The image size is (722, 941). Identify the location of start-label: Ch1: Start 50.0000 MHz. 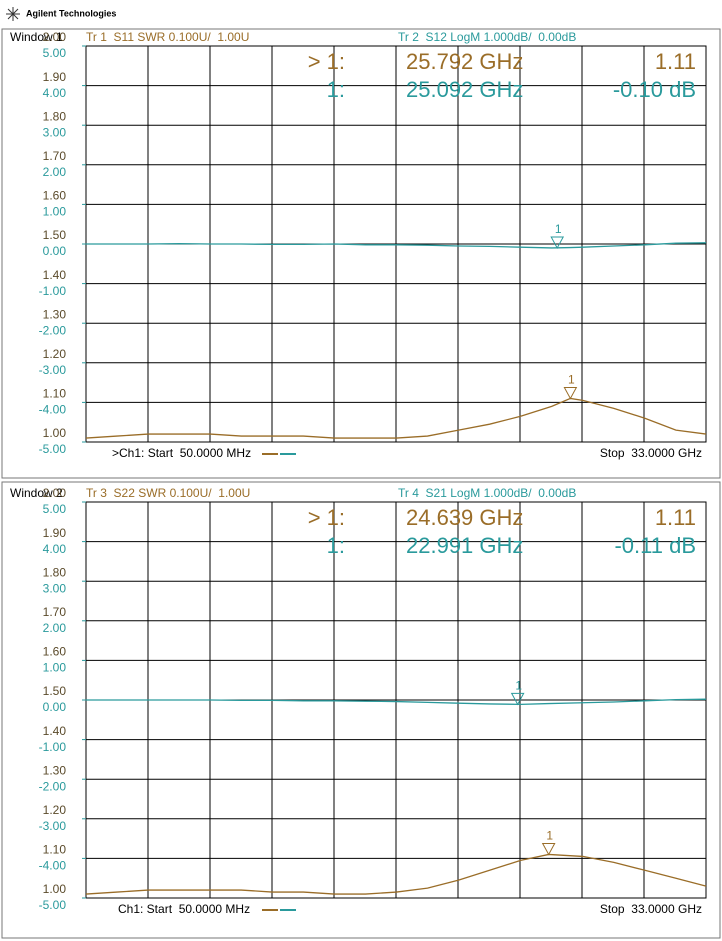
(184, 909).